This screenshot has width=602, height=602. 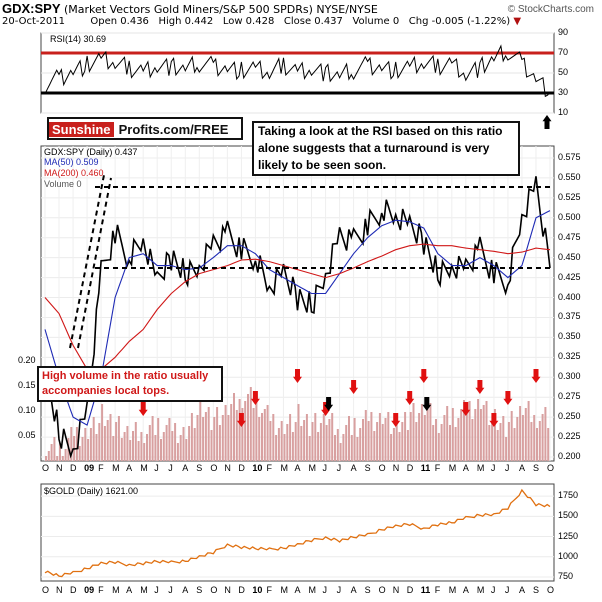 I want to click on x-tick-label: A, so click(x=297, y=468).